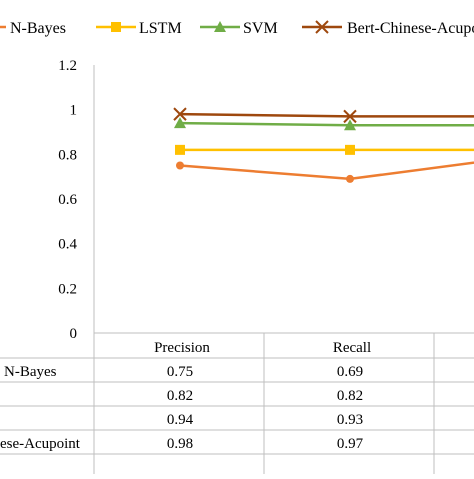  What do you see at coordinates (74, 111) in the screenshot?
I see `y-tick-label: 1` at bounding box center [74, 111].